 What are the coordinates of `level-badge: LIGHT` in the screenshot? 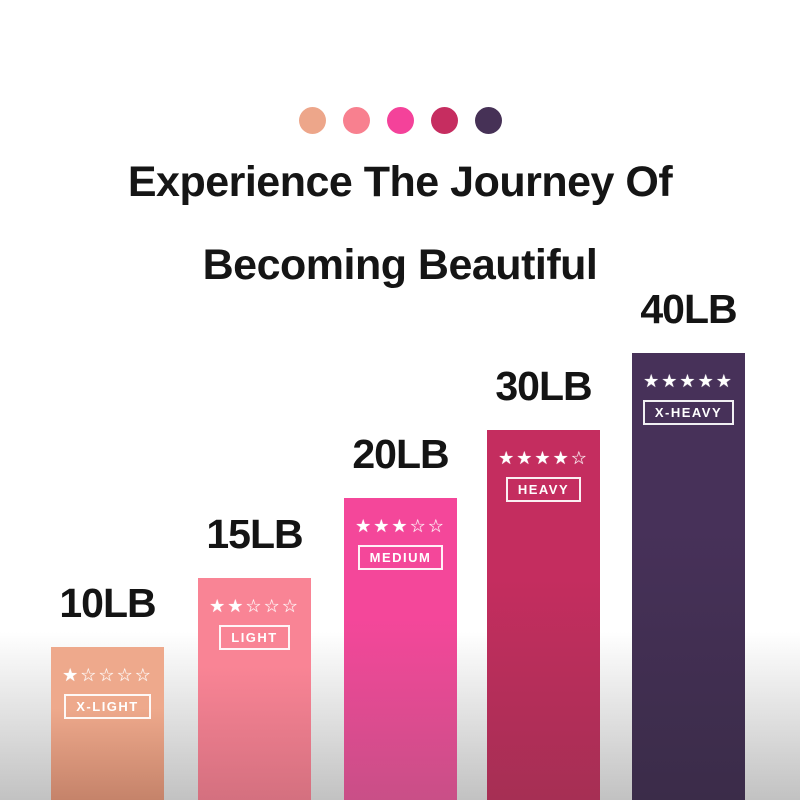 It's located at (254, 637).